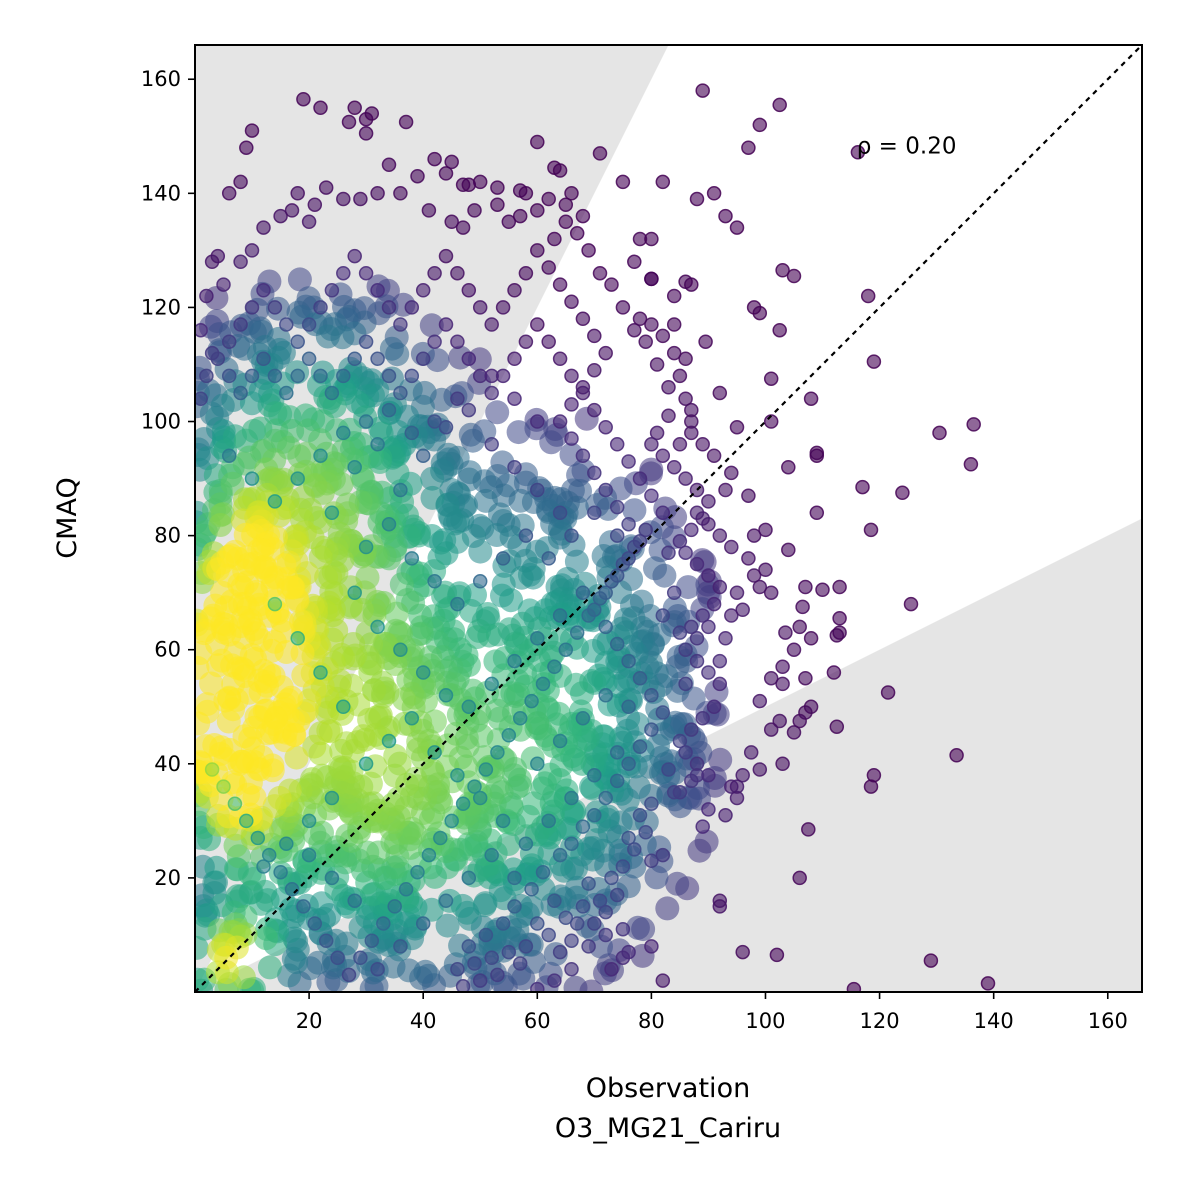 This screenshot has width=1200, height=1200. What do you see at coordinates (423, 1021) in the screenshot?
I see `x-tick-label-40: 40` at bounding box center [423, 1021].